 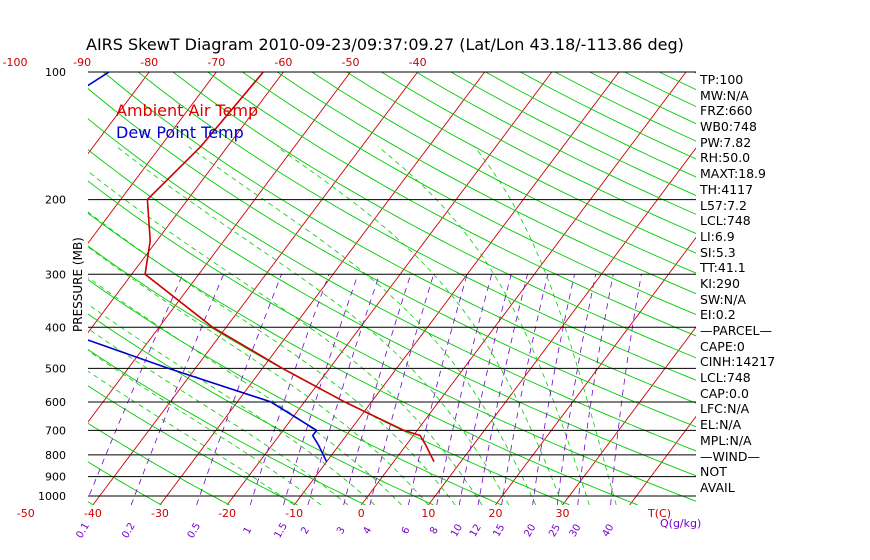 What do you see at coordinates (128, 530) in the screenshot?
I see `mixing-ratio-tick-label: 0.2` at bounding box center [128, 530].